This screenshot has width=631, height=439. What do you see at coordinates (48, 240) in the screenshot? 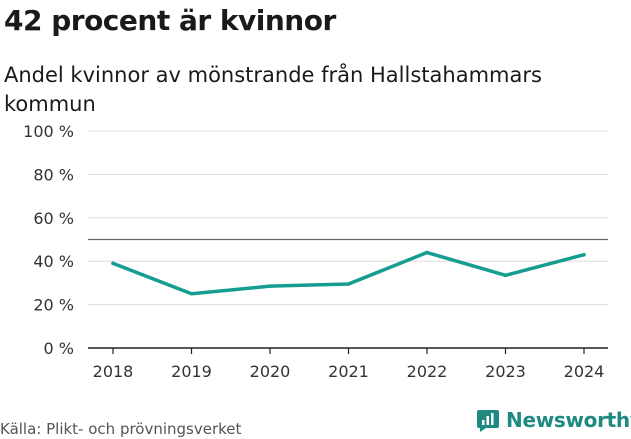
I see `y-axis: 0 % 20 % 40 % 60 % 80 % 100 %` at bounding box center [48, 240].